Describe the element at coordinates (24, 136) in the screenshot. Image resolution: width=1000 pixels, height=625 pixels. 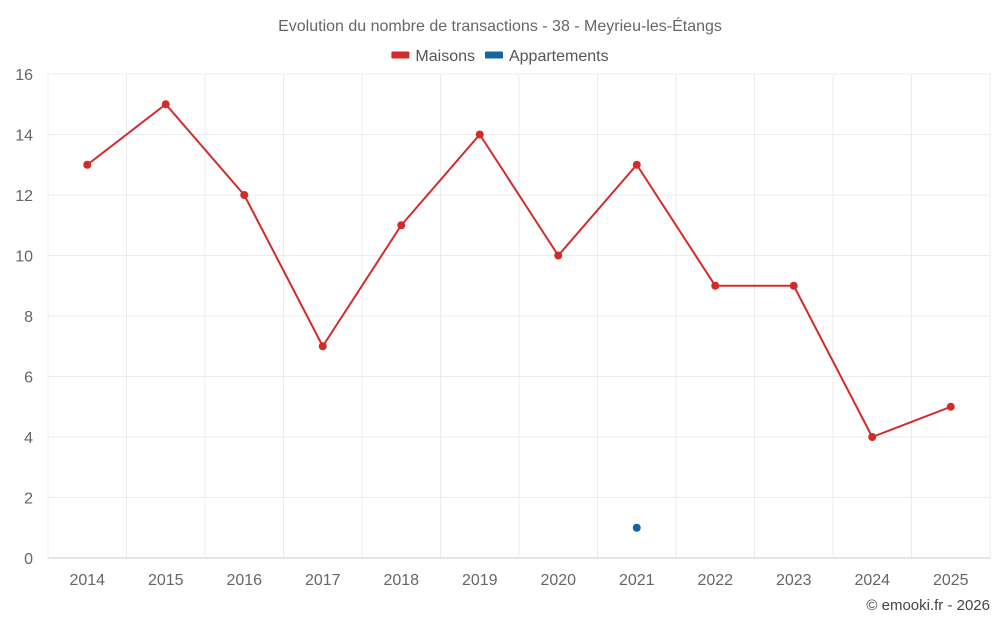
I see `y-tick-label: 14` at that location.